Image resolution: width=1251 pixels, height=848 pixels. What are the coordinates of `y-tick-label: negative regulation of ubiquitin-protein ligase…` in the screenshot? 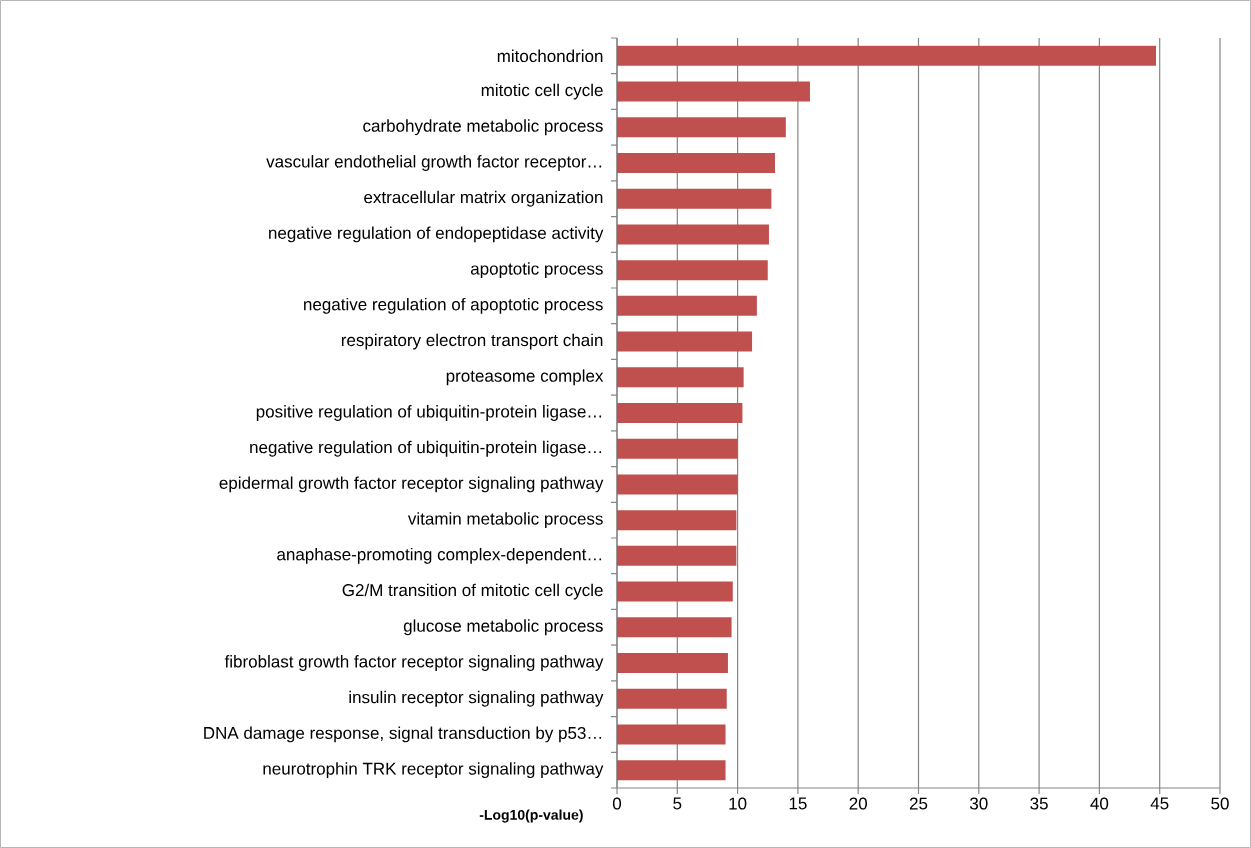 It's located at (426, 448).